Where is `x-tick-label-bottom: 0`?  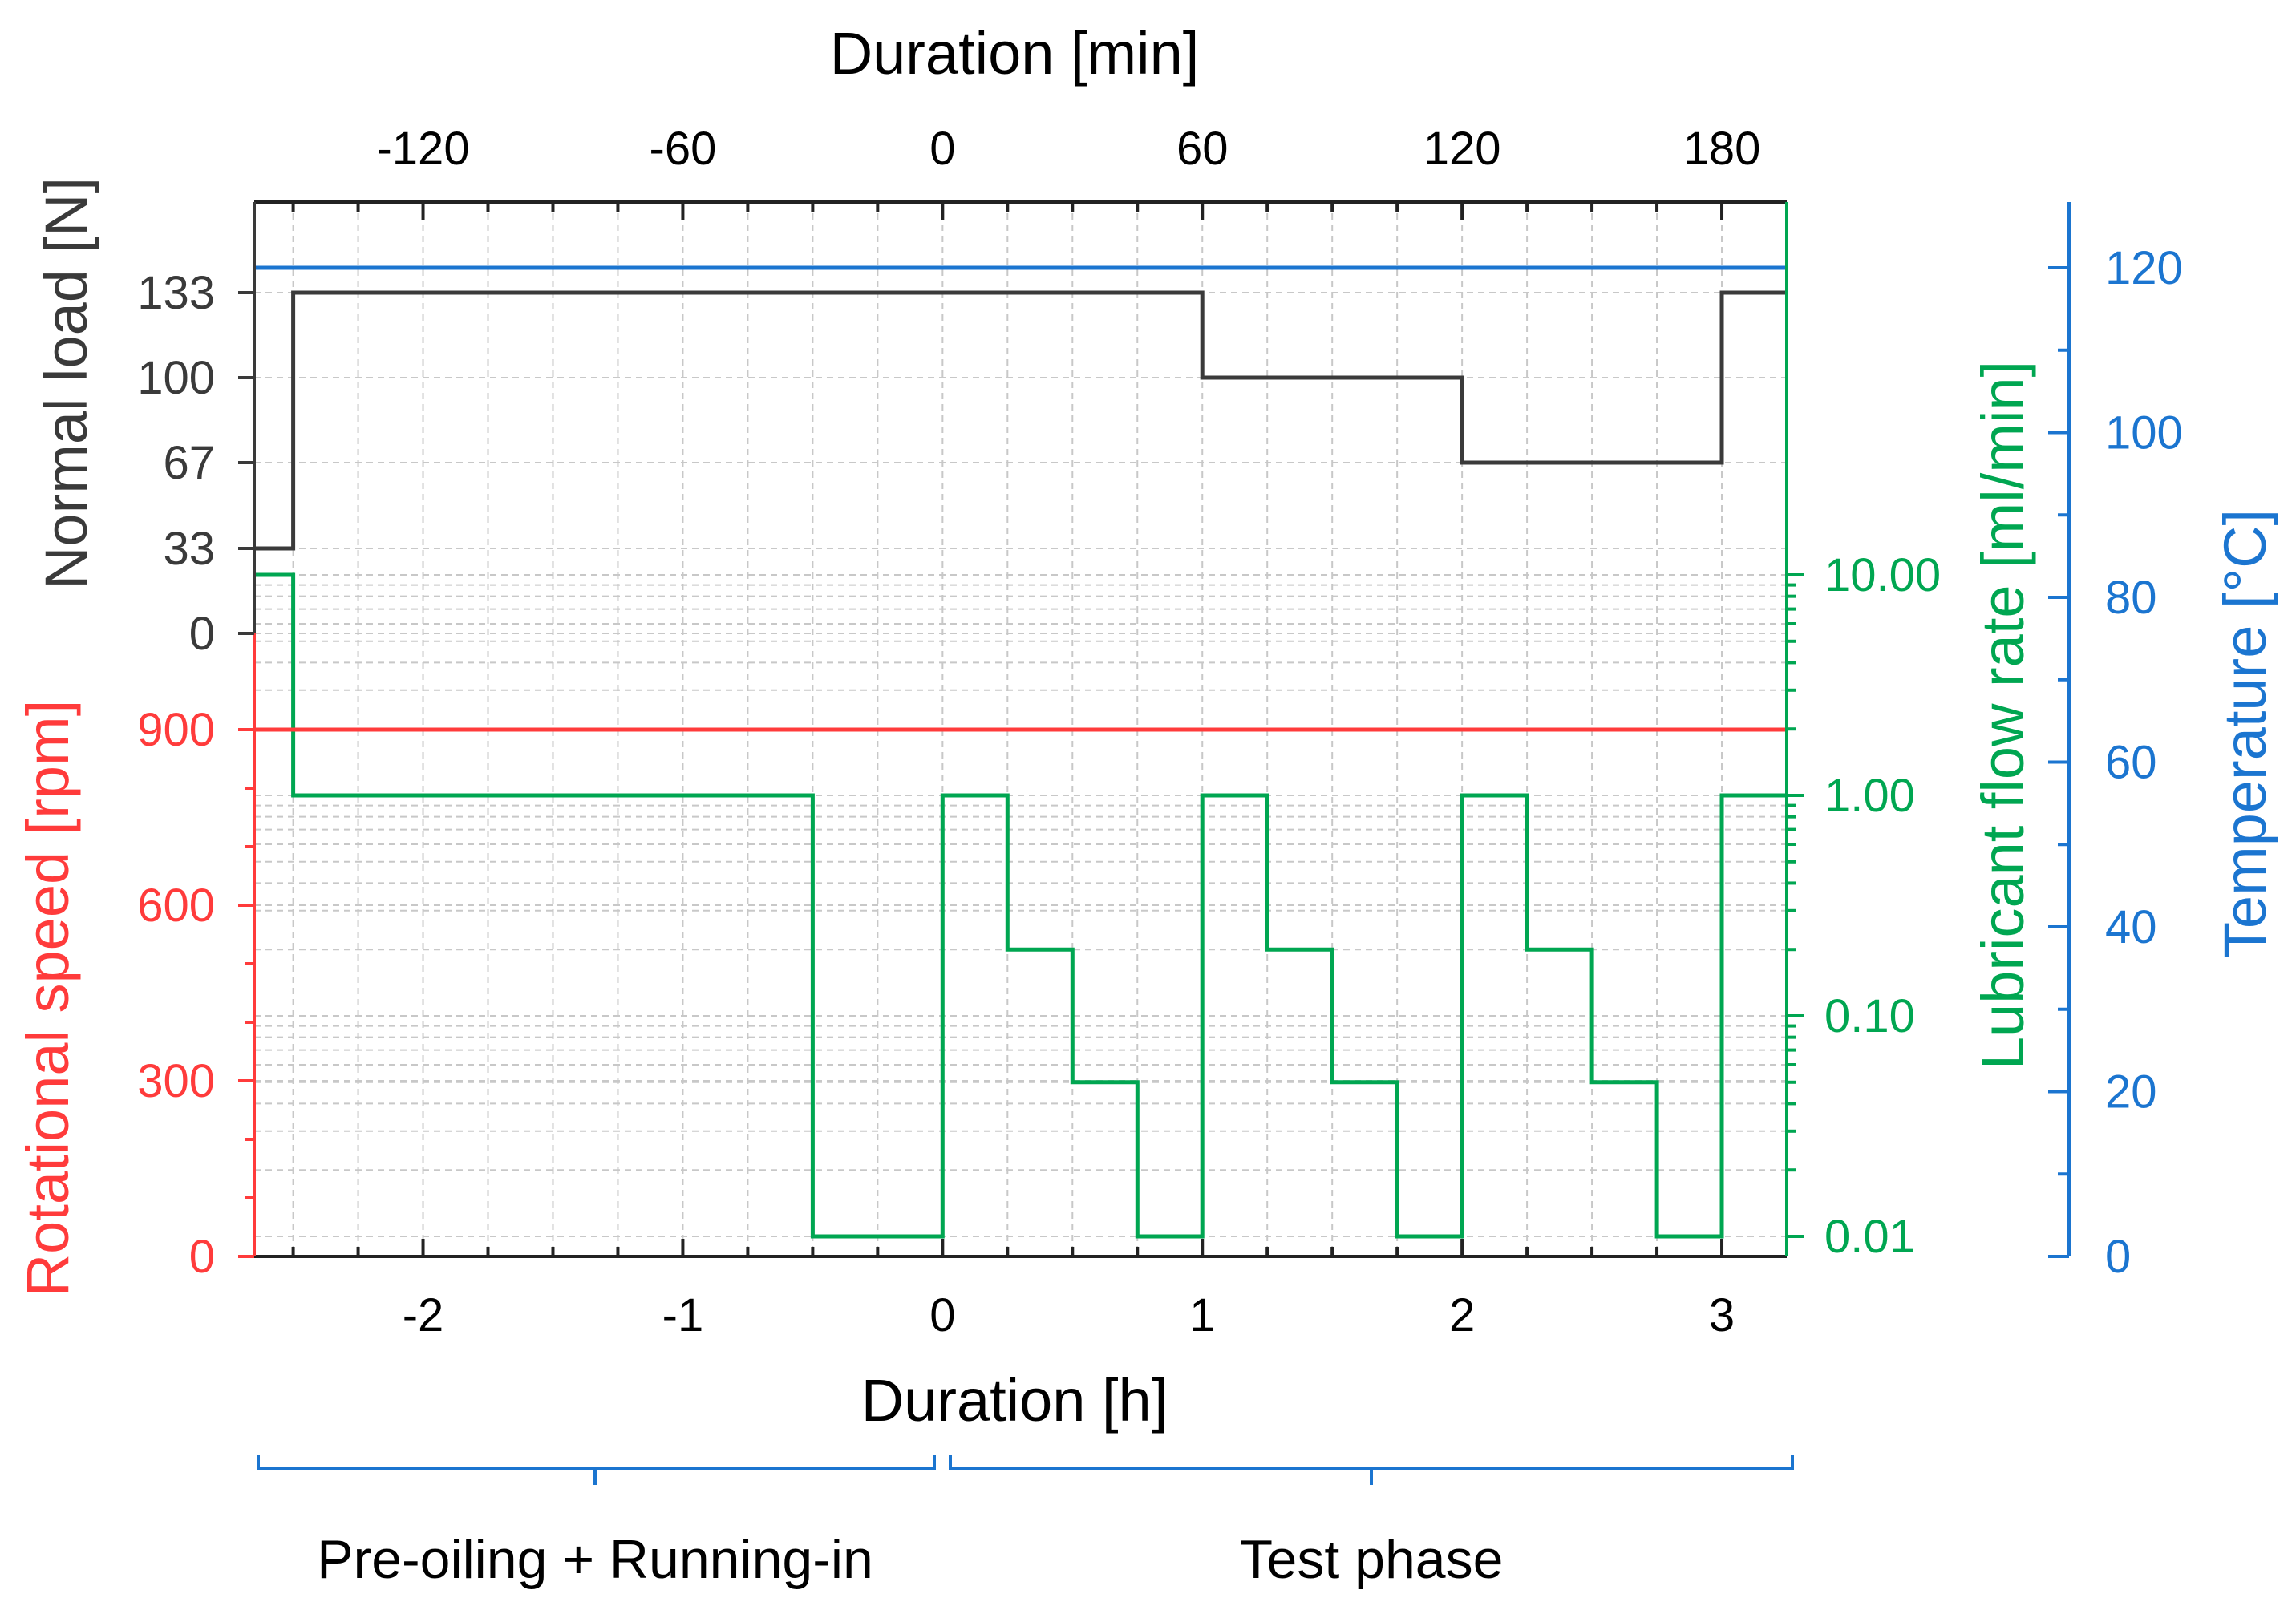
x-tick-label-bottom: 0 is located at coordinates (942, 1315).